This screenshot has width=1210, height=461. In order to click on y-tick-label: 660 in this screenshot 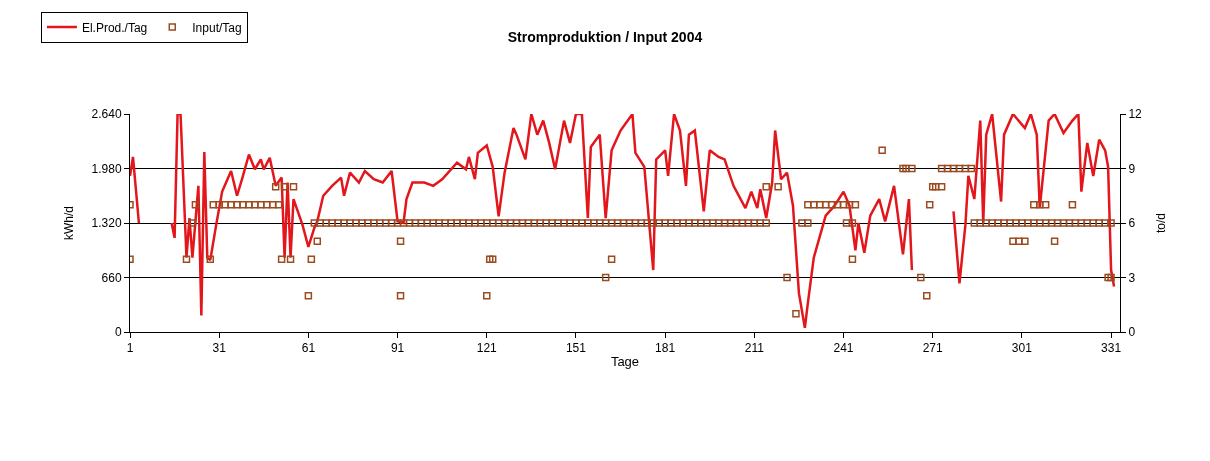, I will do `click(111, 277)`.